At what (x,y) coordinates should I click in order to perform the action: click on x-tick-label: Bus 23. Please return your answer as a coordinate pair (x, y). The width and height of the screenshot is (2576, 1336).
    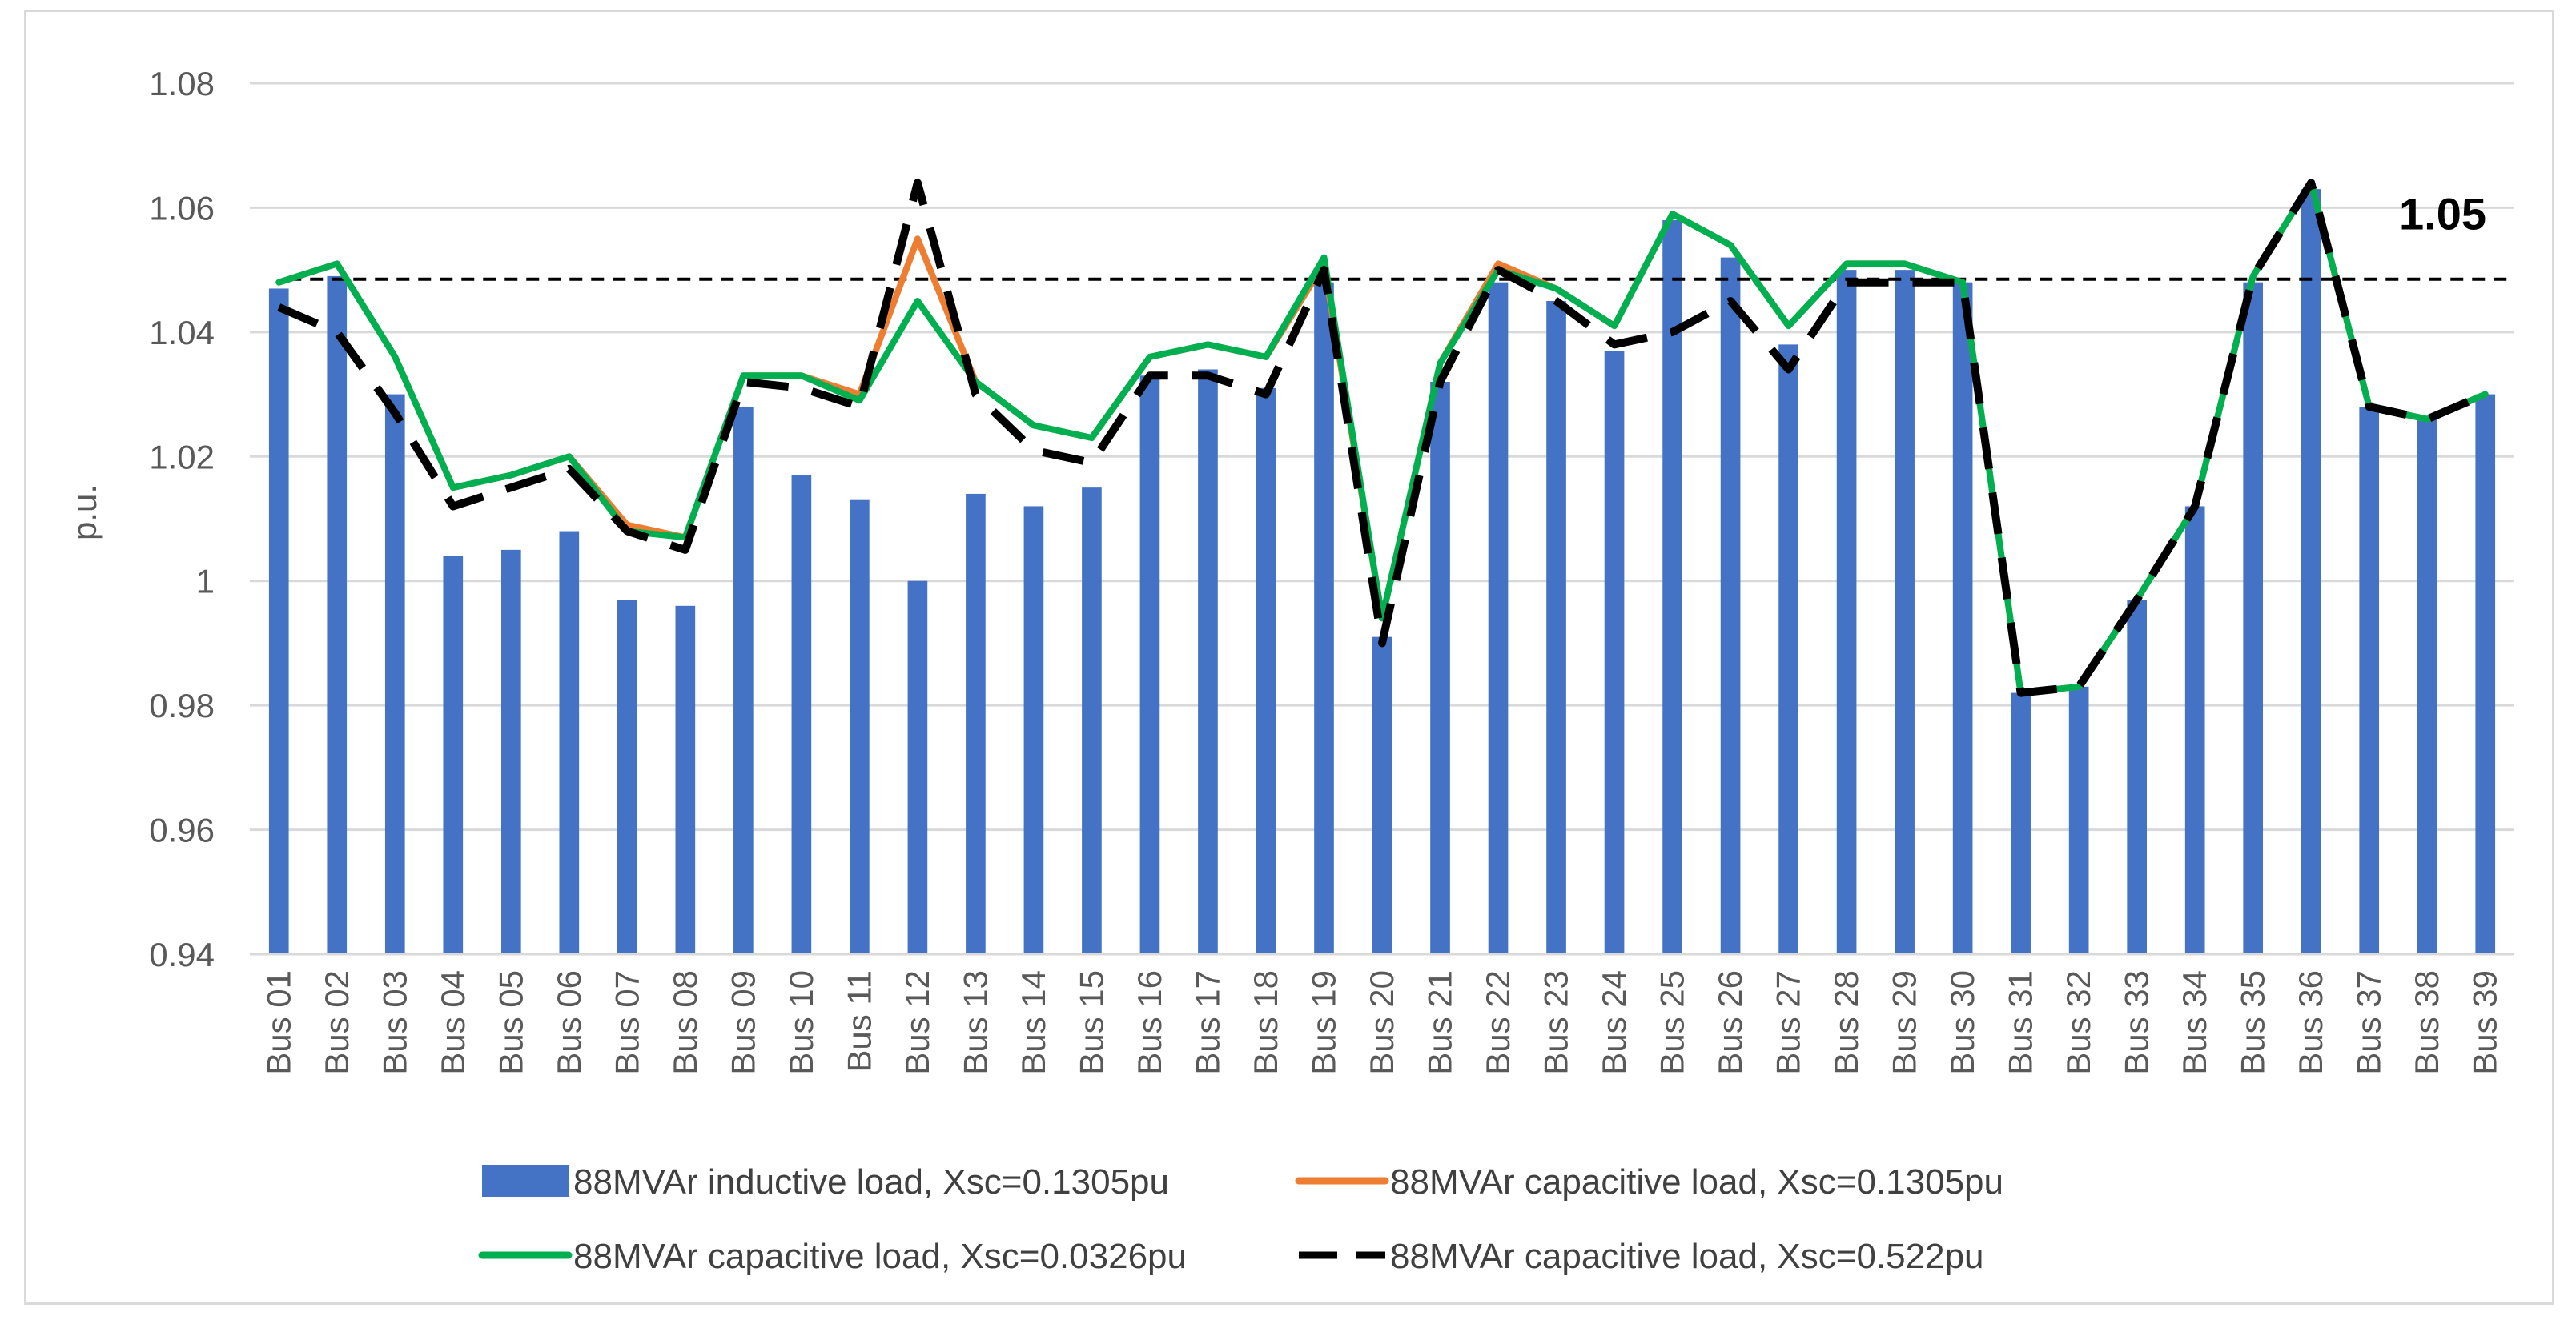
    Looking at the image, I should click on (1556, 1022).